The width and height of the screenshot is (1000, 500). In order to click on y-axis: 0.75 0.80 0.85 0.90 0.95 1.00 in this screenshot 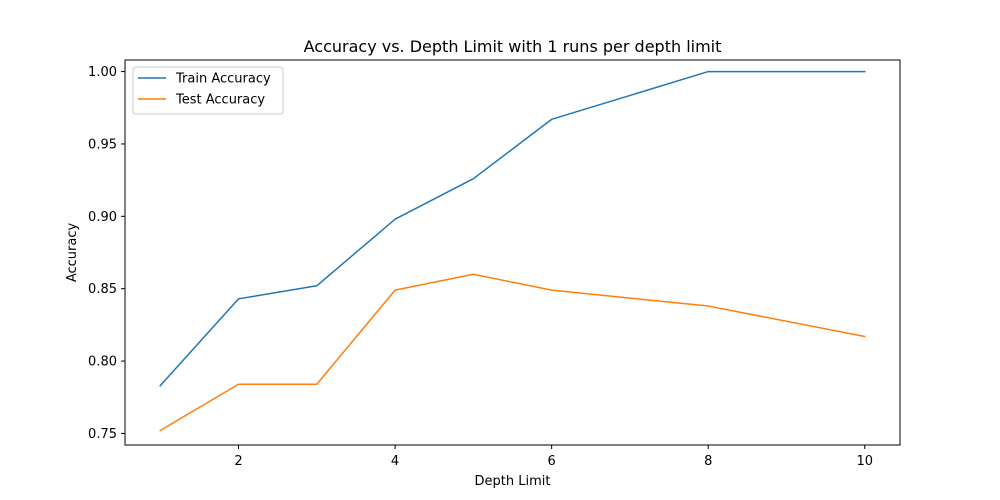, I will do `click(106, 253)`.